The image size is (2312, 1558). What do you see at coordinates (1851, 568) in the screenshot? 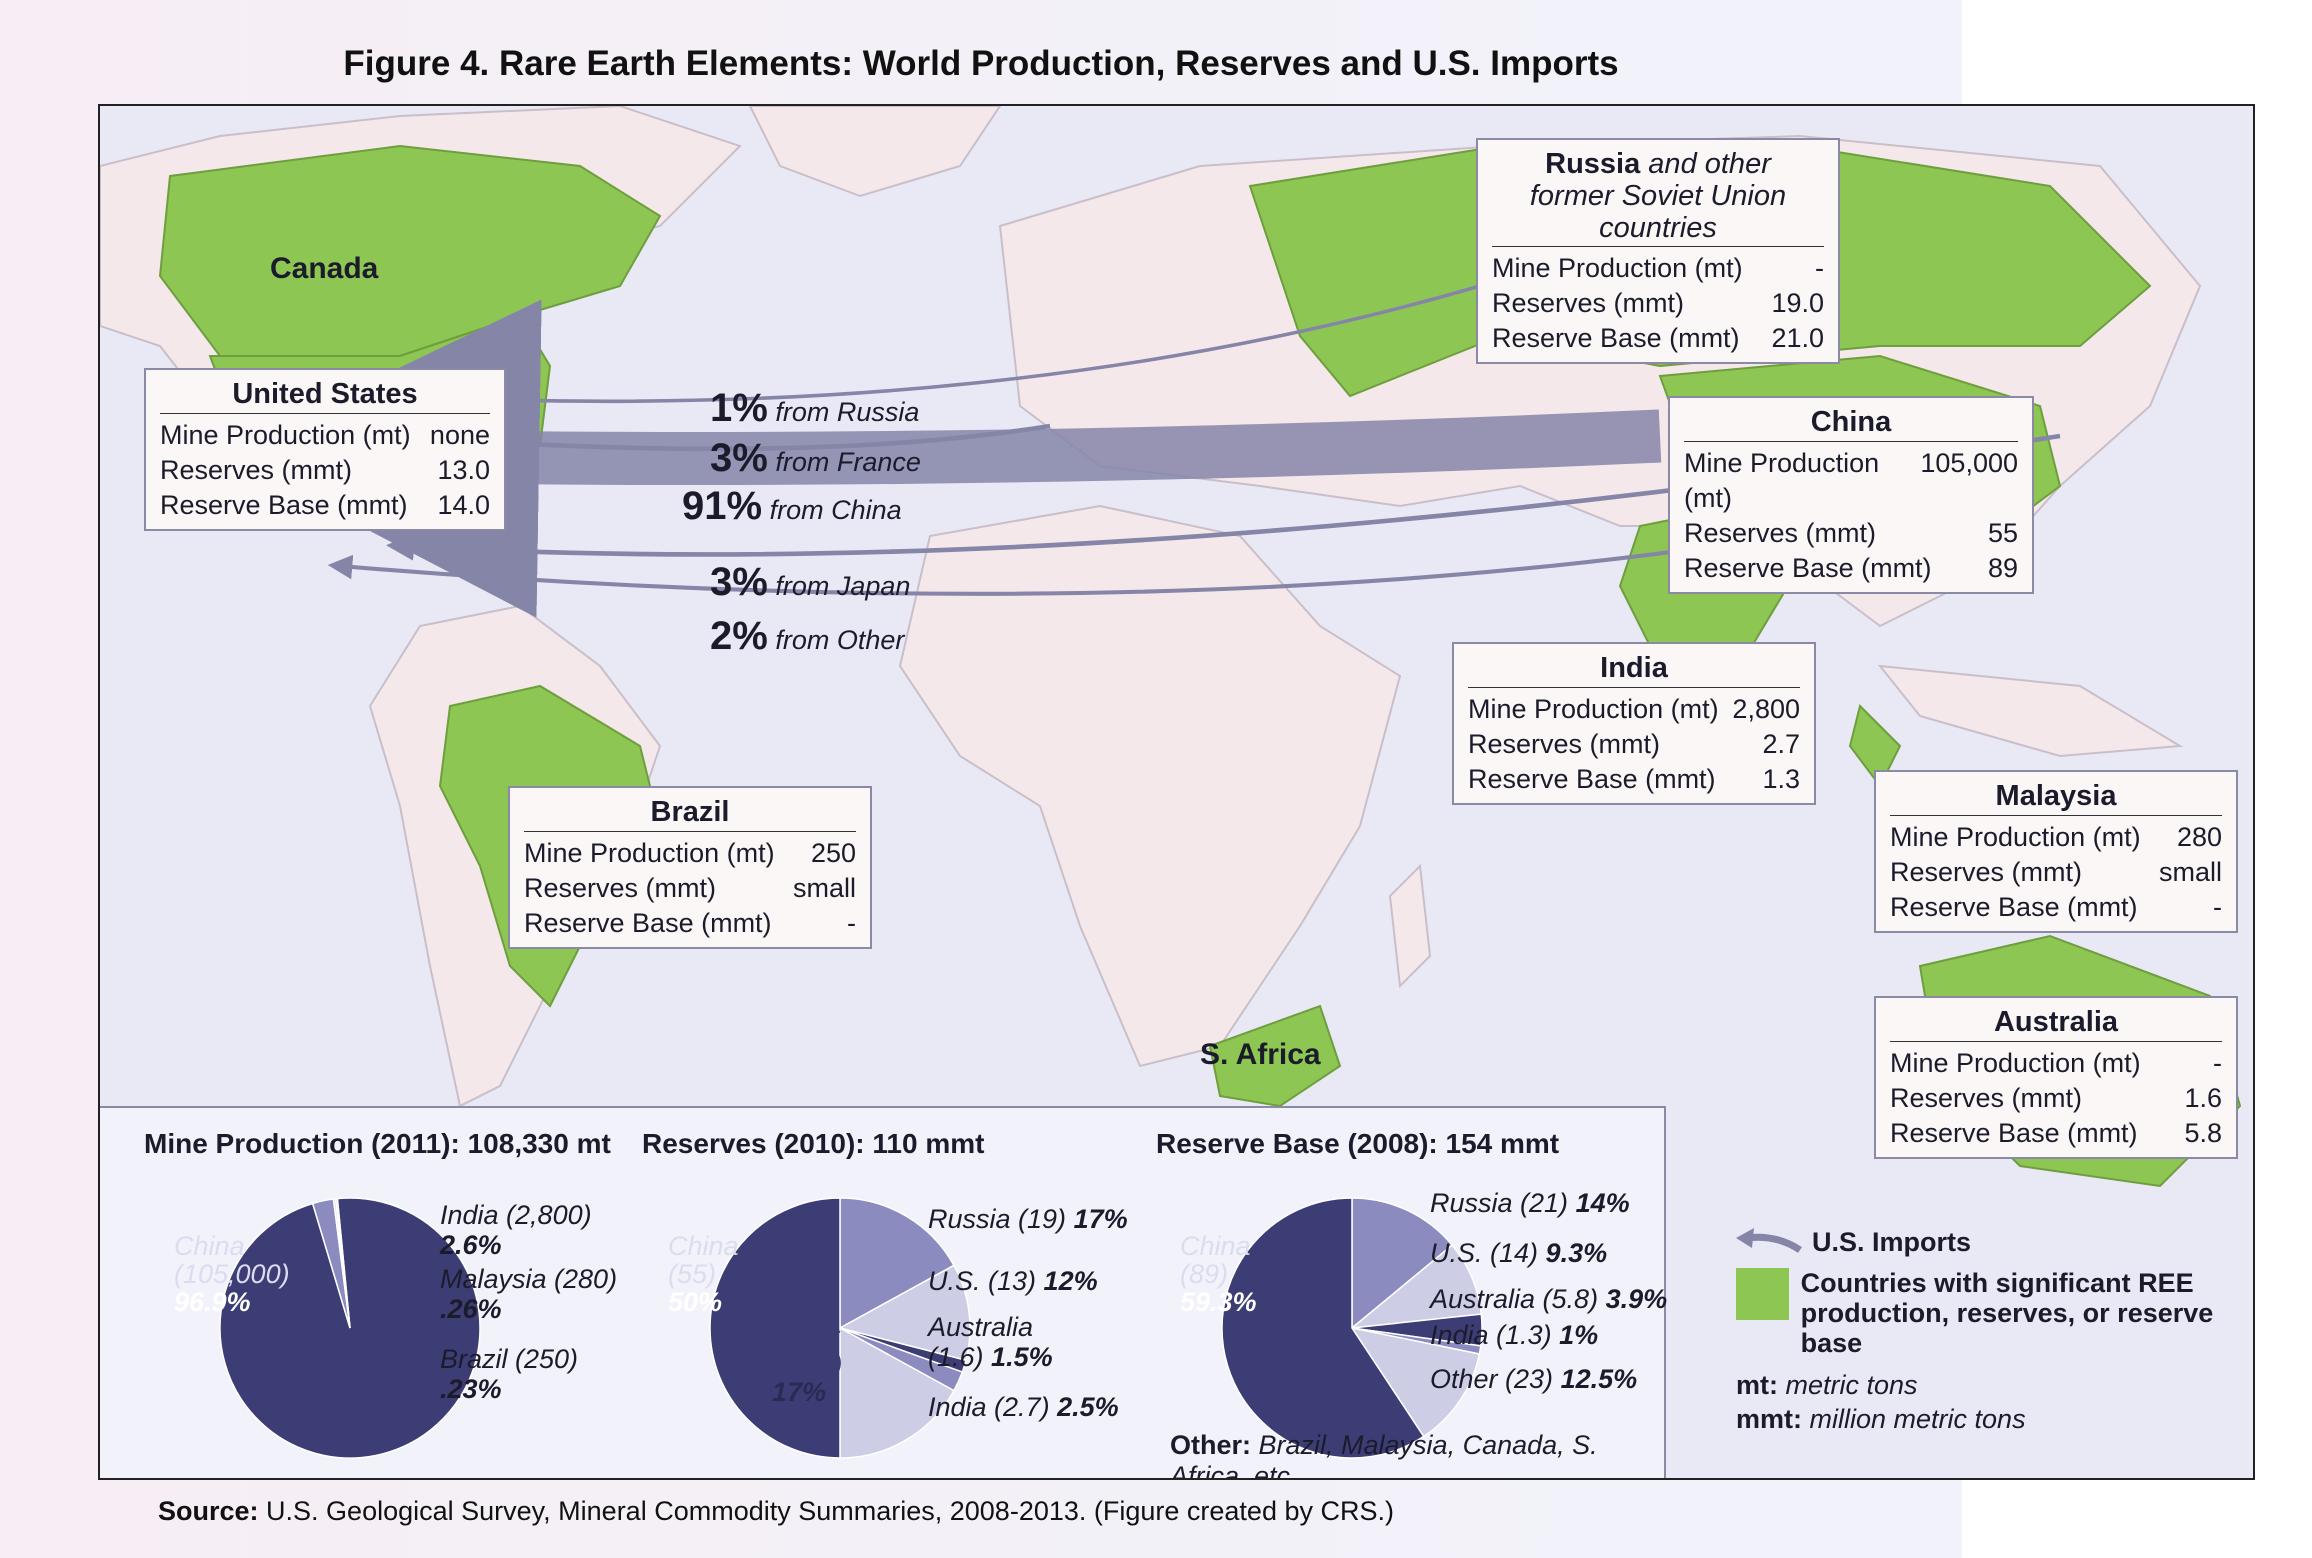
I see `box-row: Reserve Base (mmt) 89` at bounding box center [1851, 568].